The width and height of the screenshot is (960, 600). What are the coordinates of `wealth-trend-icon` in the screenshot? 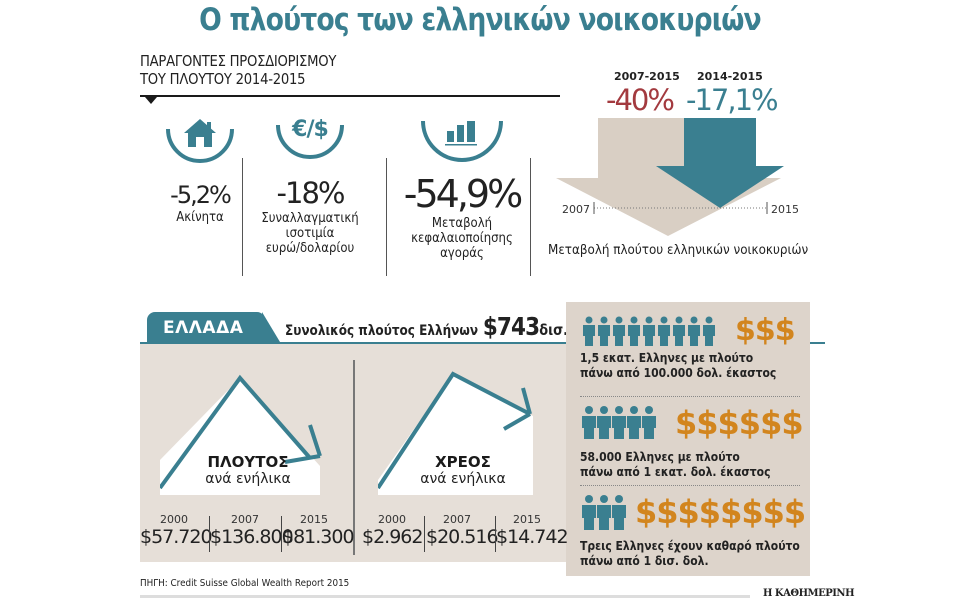 It's located at (241, 434).